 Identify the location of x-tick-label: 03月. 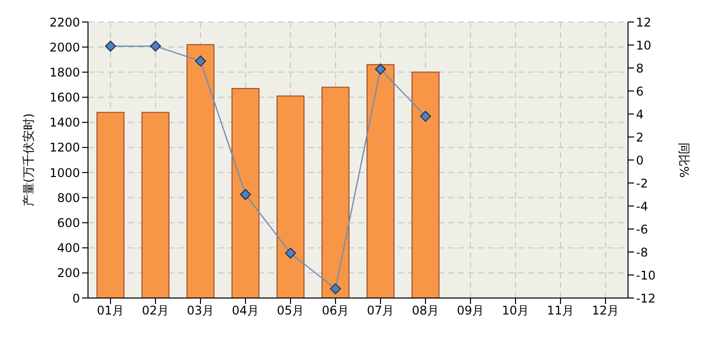
(200, 311).